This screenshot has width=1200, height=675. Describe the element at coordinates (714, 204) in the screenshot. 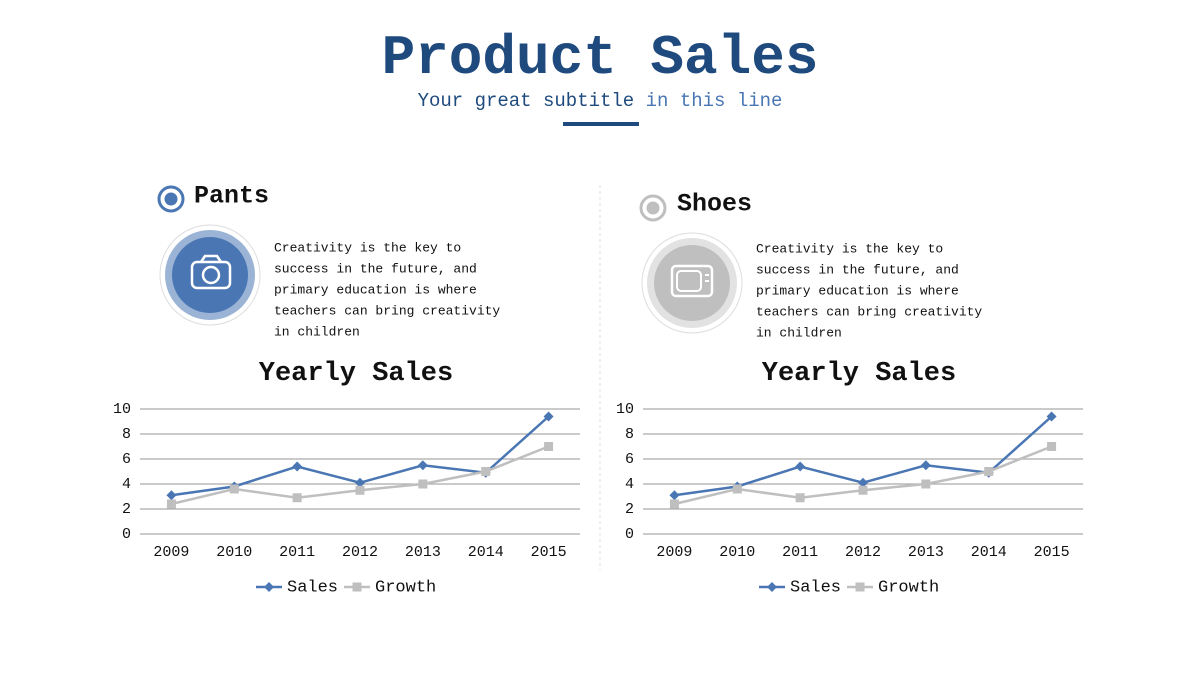

I see `panel-heading: Shoes` at that location.